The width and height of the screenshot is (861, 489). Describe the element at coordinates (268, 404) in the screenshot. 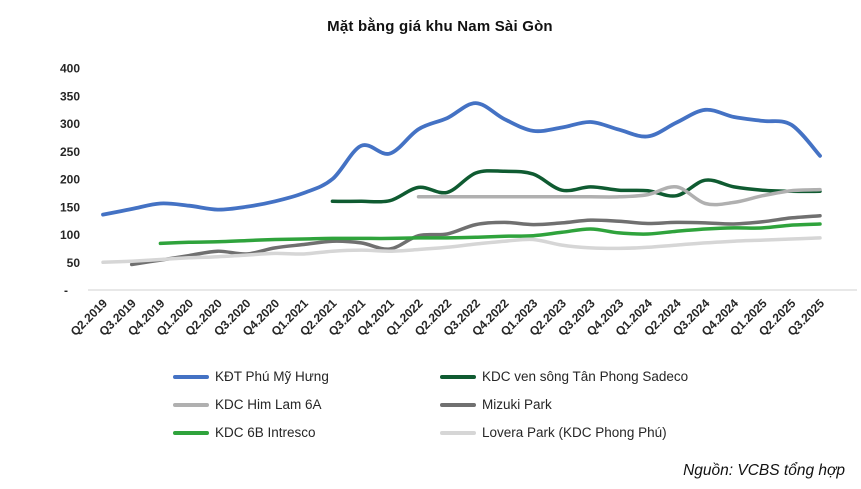

I see `legend-label: KDC Him Lam 6A` at that location.